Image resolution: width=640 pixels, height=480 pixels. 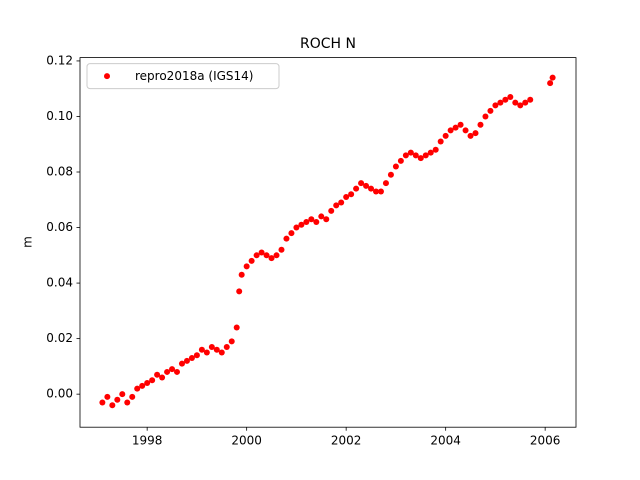 I want to click on y-tick-label: 0.06, so click(x=59, y=227).